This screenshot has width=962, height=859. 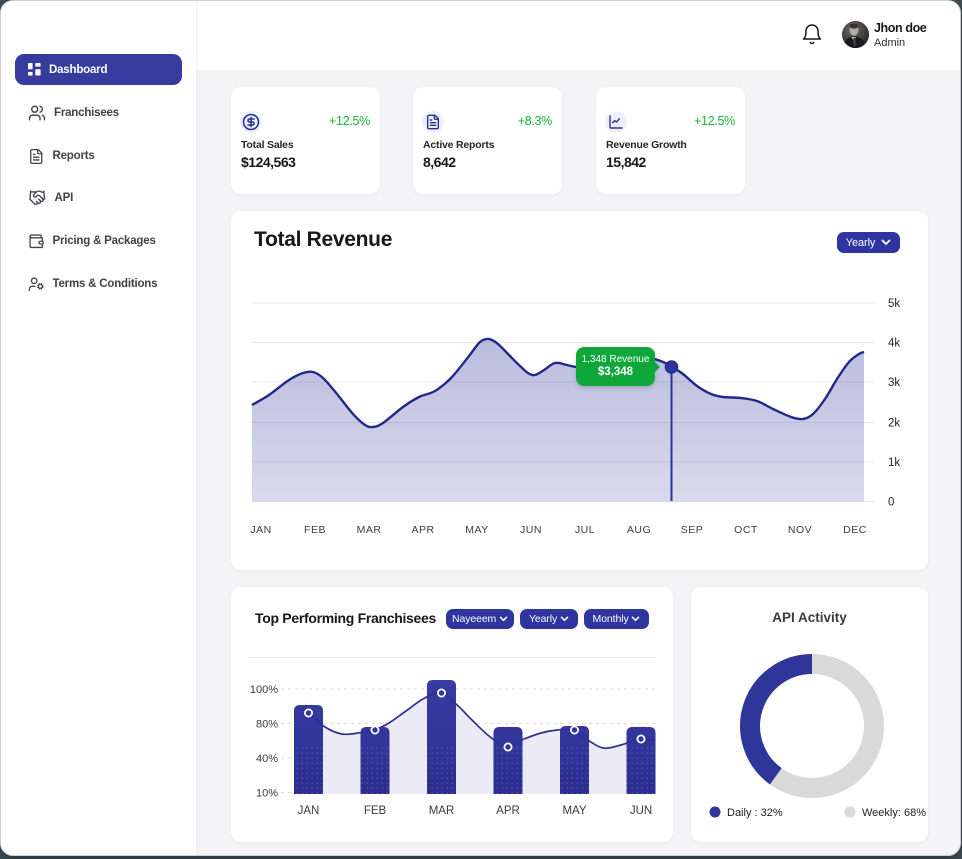 I want to click on svg-text: 0, so click(x=891, y=503).